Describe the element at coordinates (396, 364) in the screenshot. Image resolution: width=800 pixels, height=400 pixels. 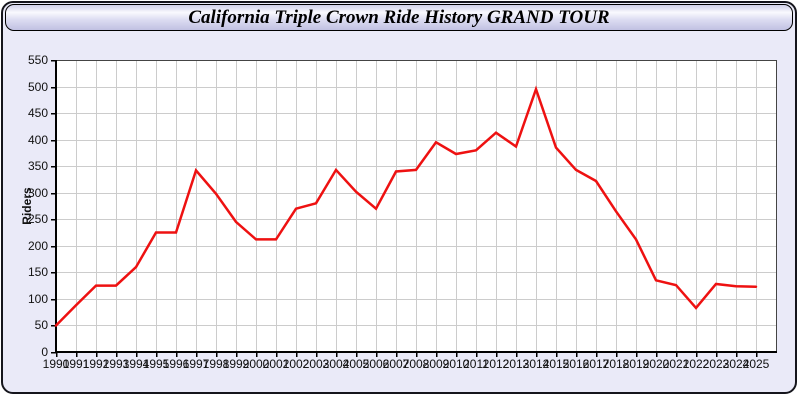
I see `x-tick-label: 2007` at that location.